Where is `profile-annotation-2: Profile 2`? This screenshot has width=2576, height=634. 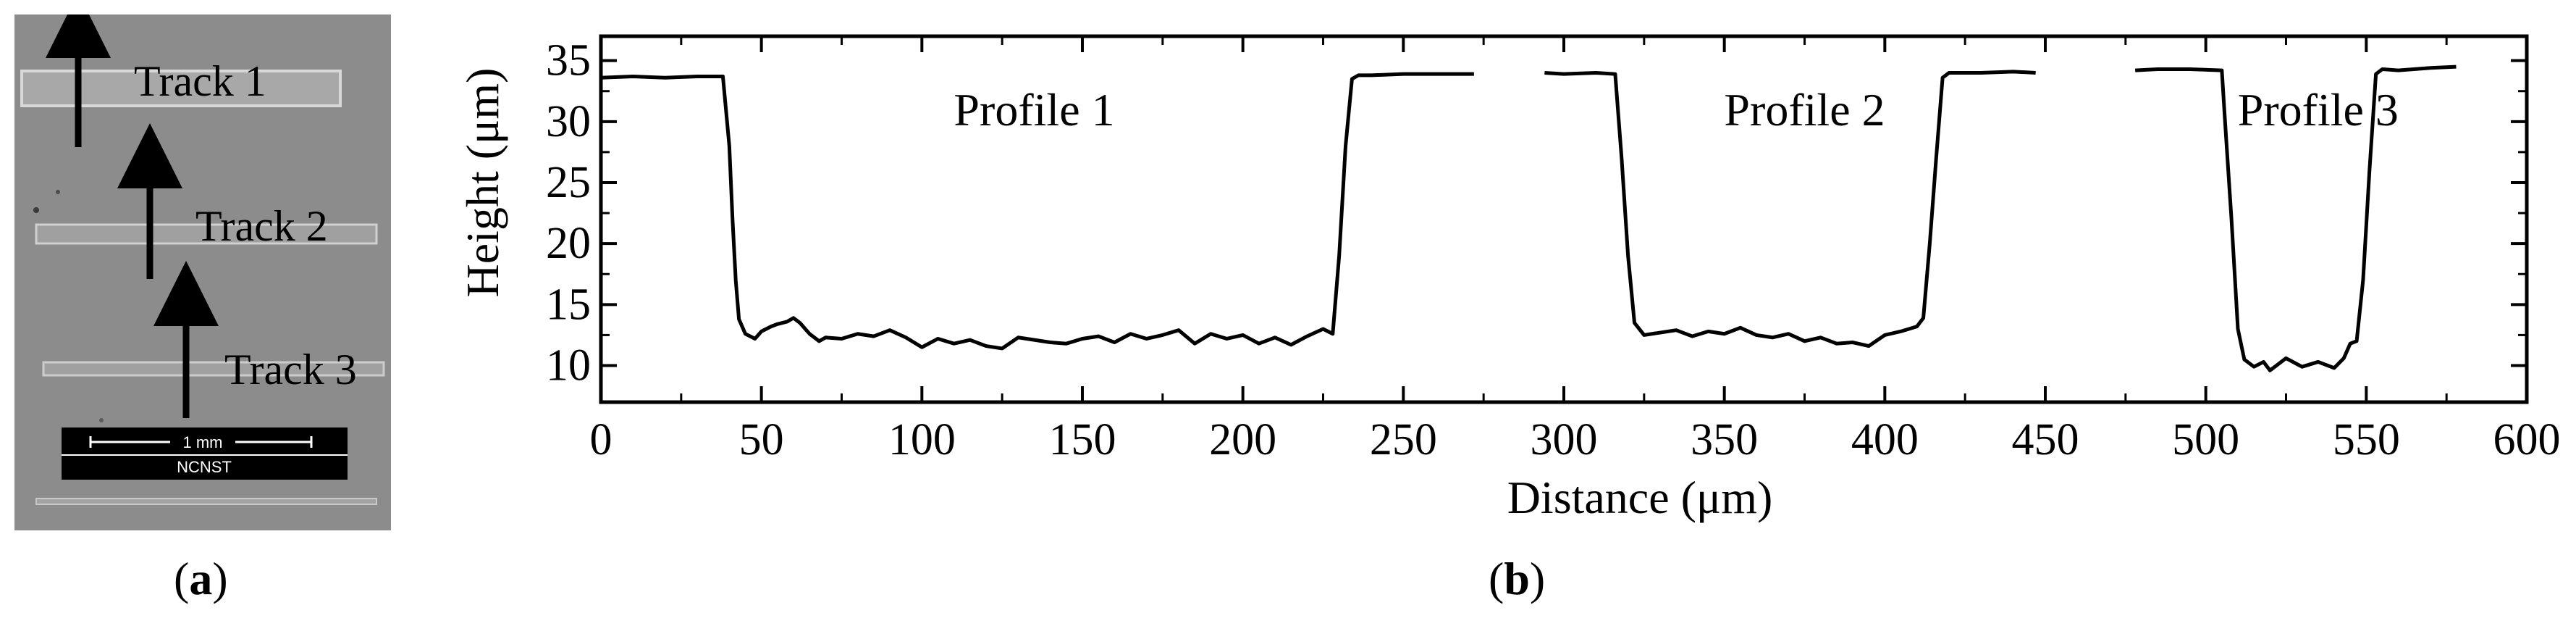
profile-annotation-2: Profile 2 is located at coordinates (1804, 109).